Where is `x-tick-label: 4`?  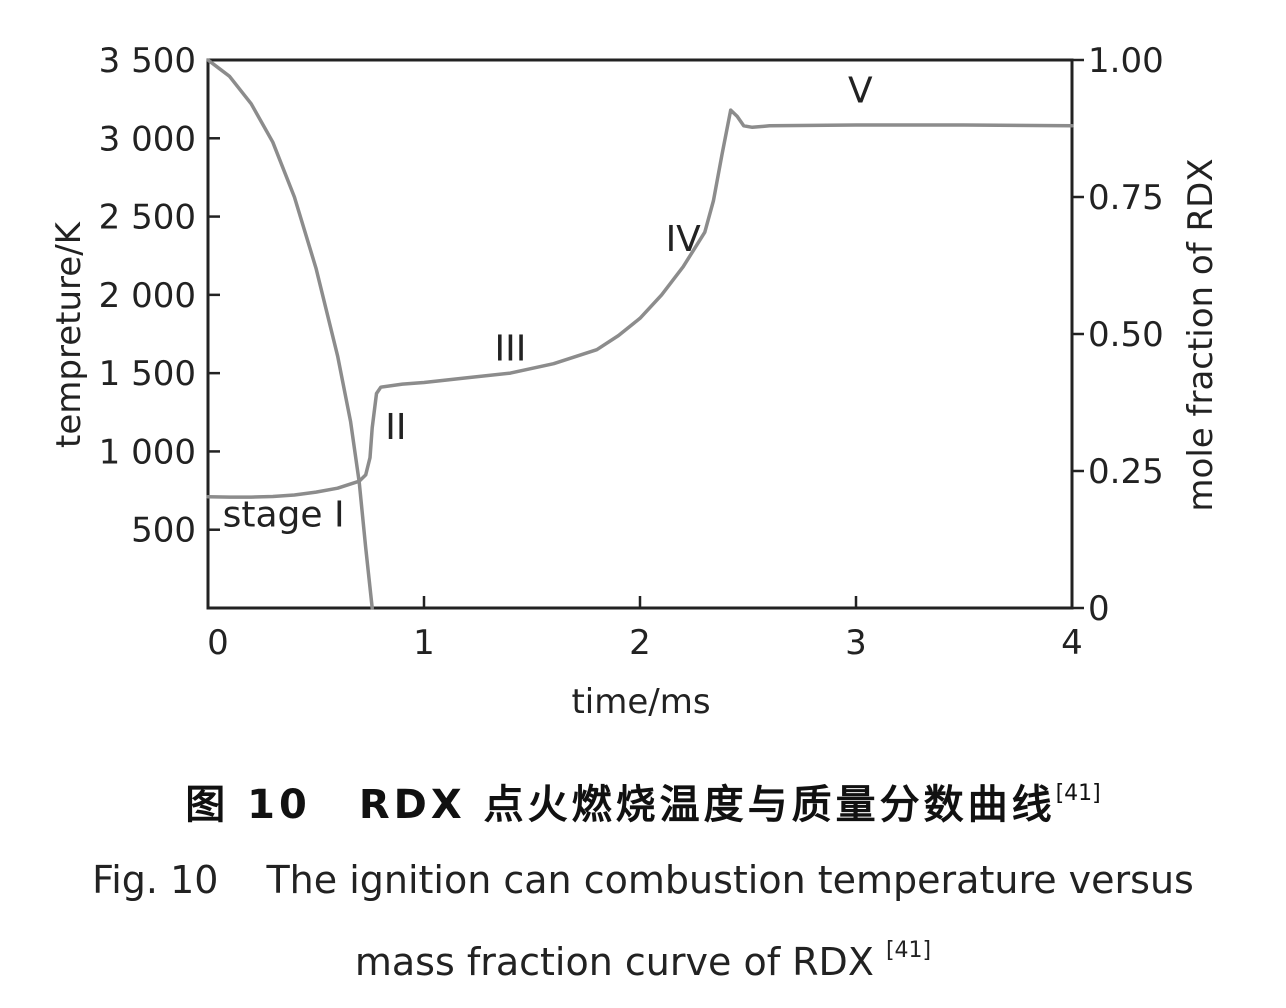 x-tick-label: 4 is located at coordinates (1072, 643).